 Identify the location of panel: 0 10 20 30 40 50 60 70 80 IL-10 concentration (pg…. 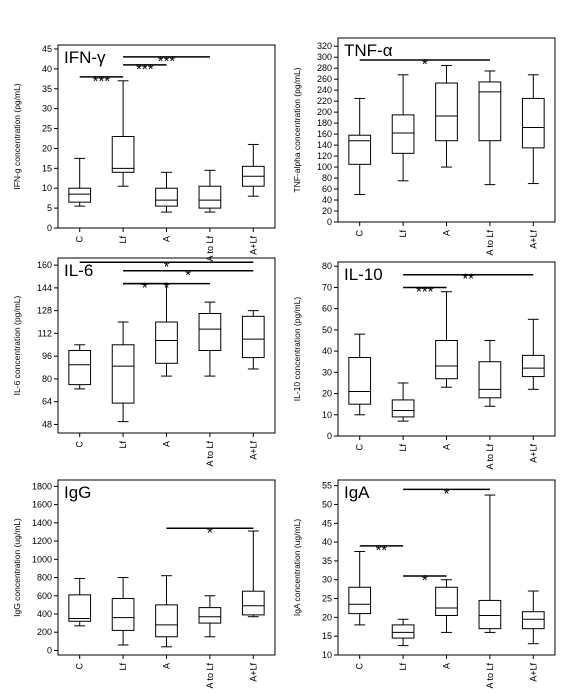
(424, 365).